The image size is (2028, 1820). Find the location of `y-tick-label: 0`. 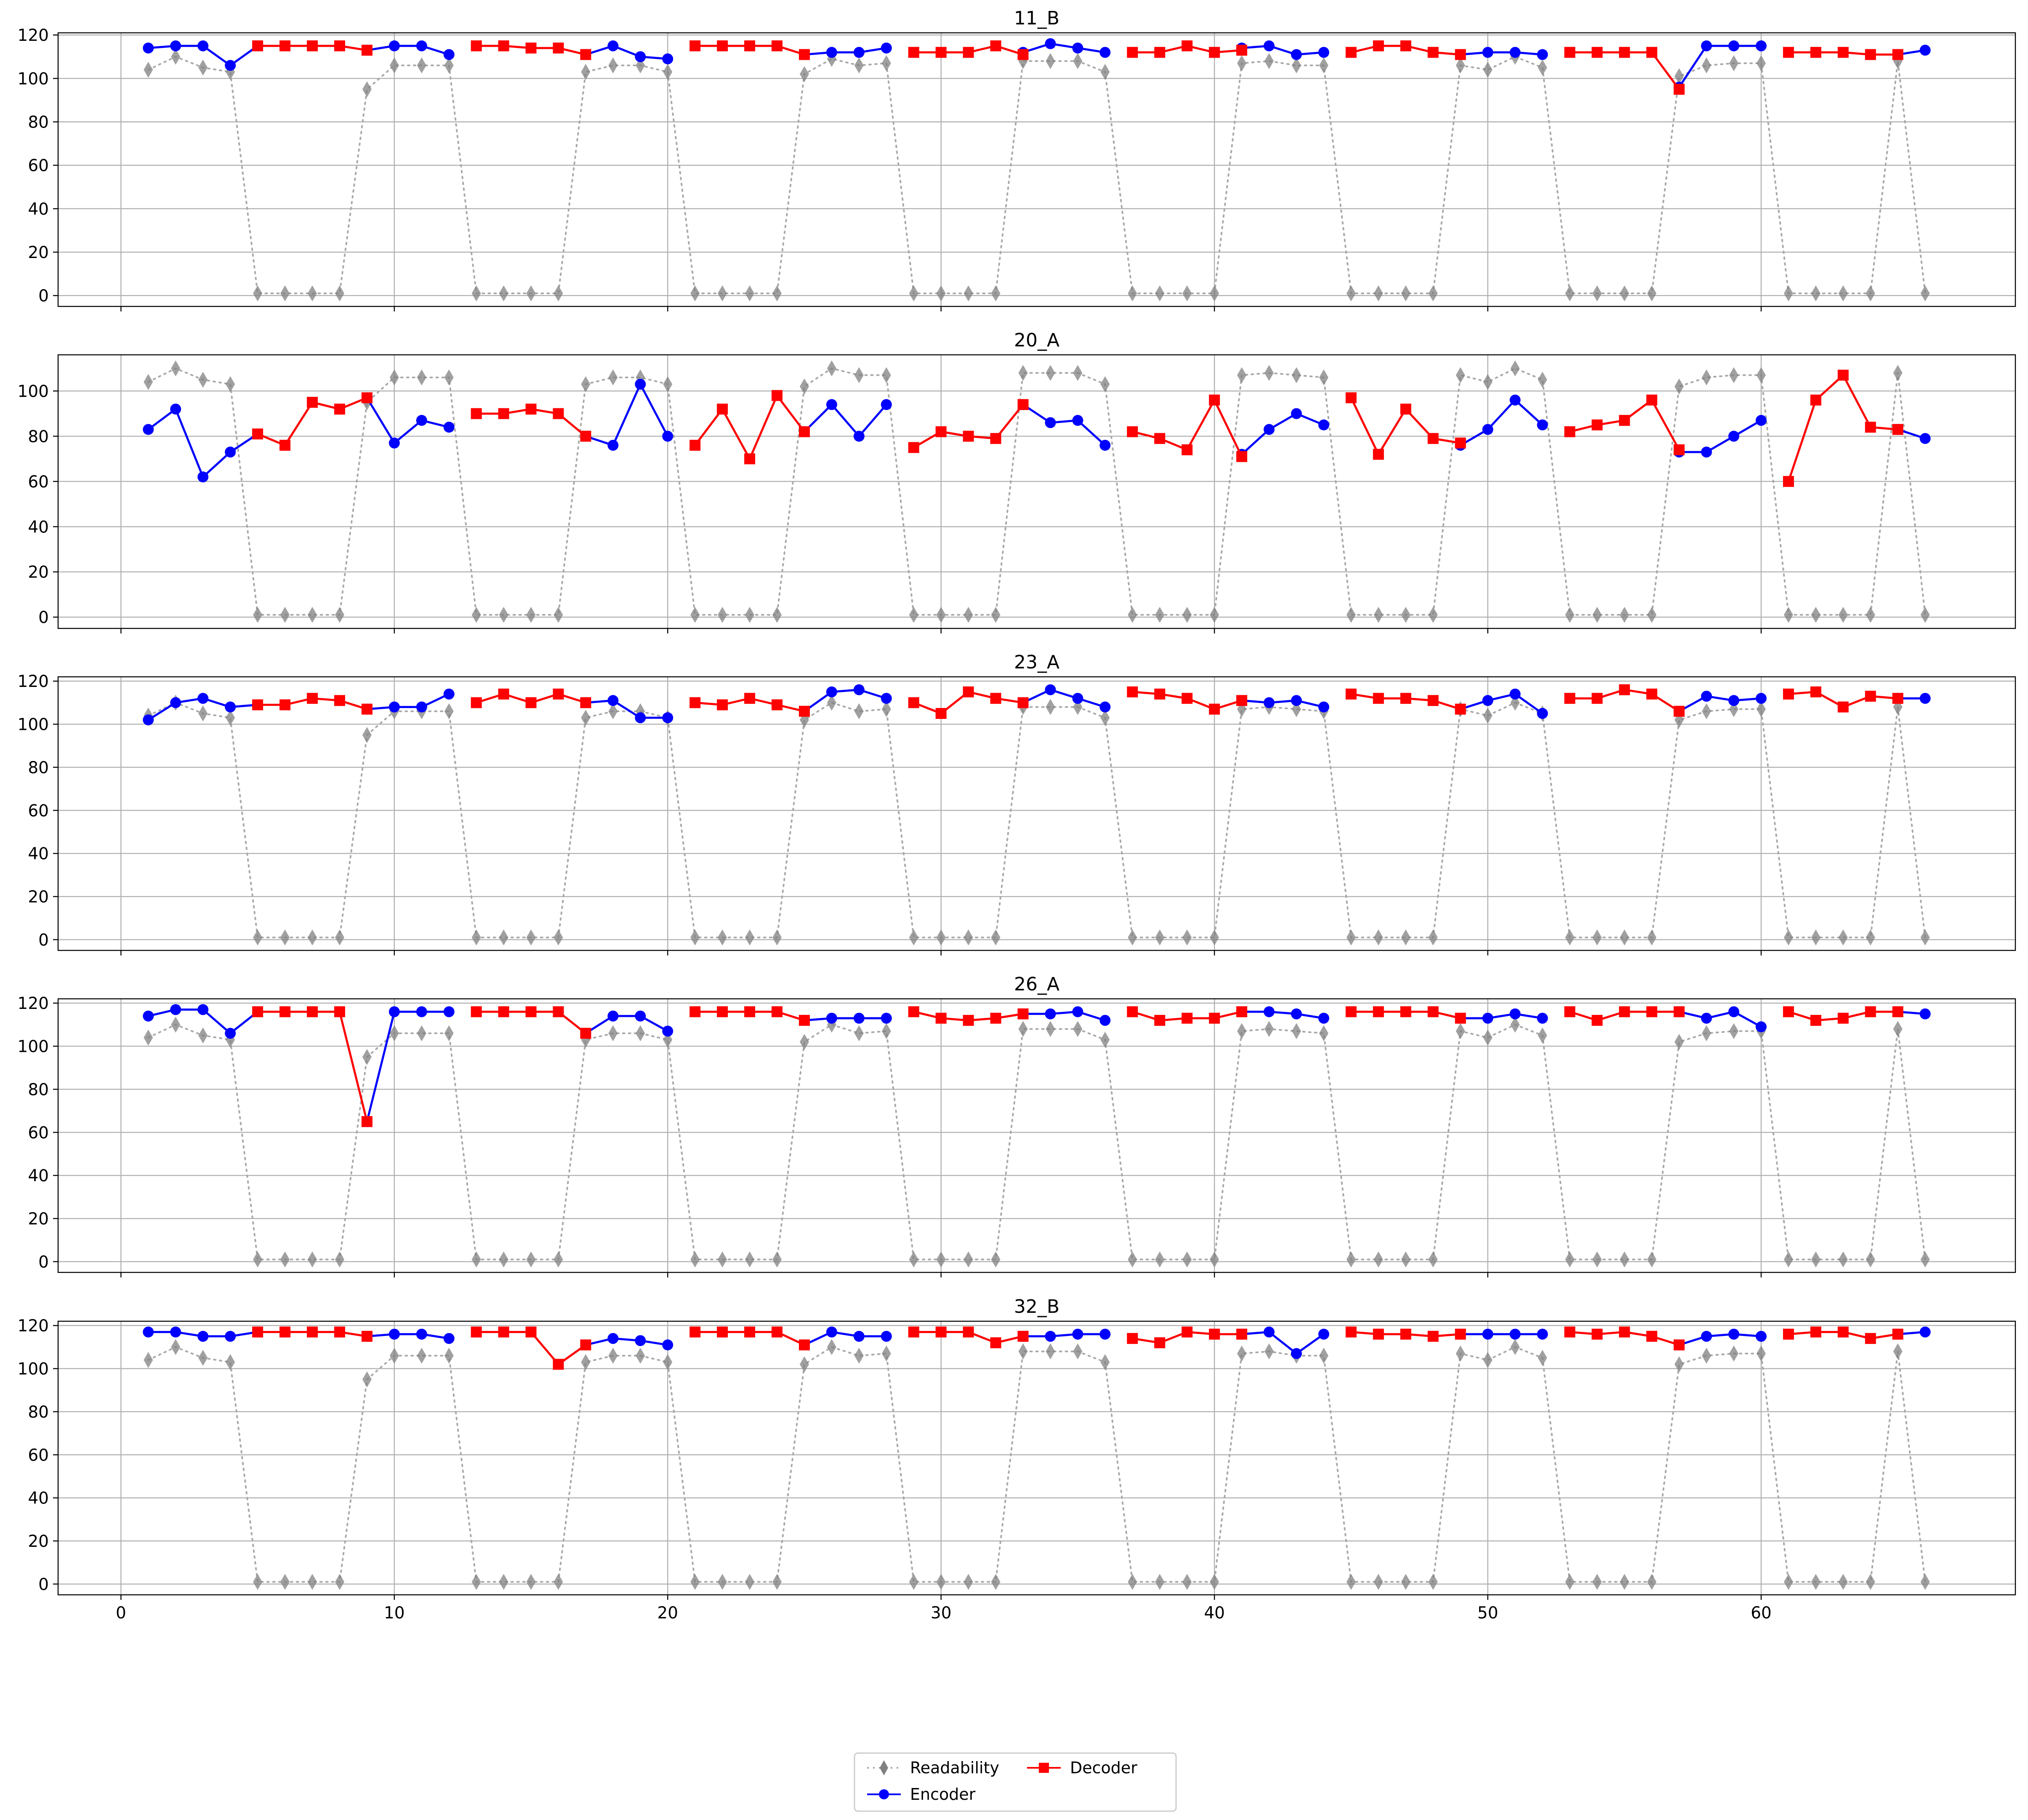

y-tick-label: 0 is located at coordinates (43, 1584).